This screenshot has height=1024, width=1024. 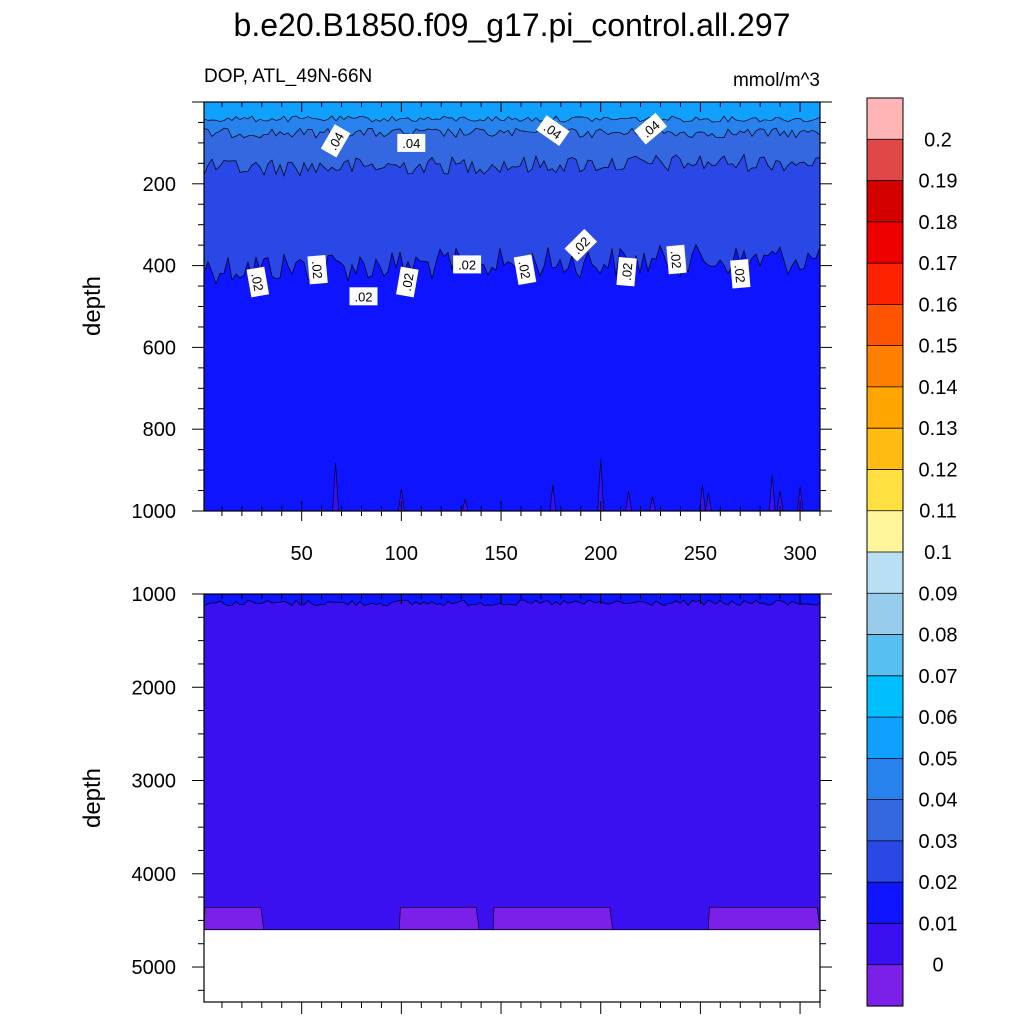 What do you see at coordinates (154, 688) in the screenshot?
I see `y-tick-label: 2000` at bounding box center [154, 688].